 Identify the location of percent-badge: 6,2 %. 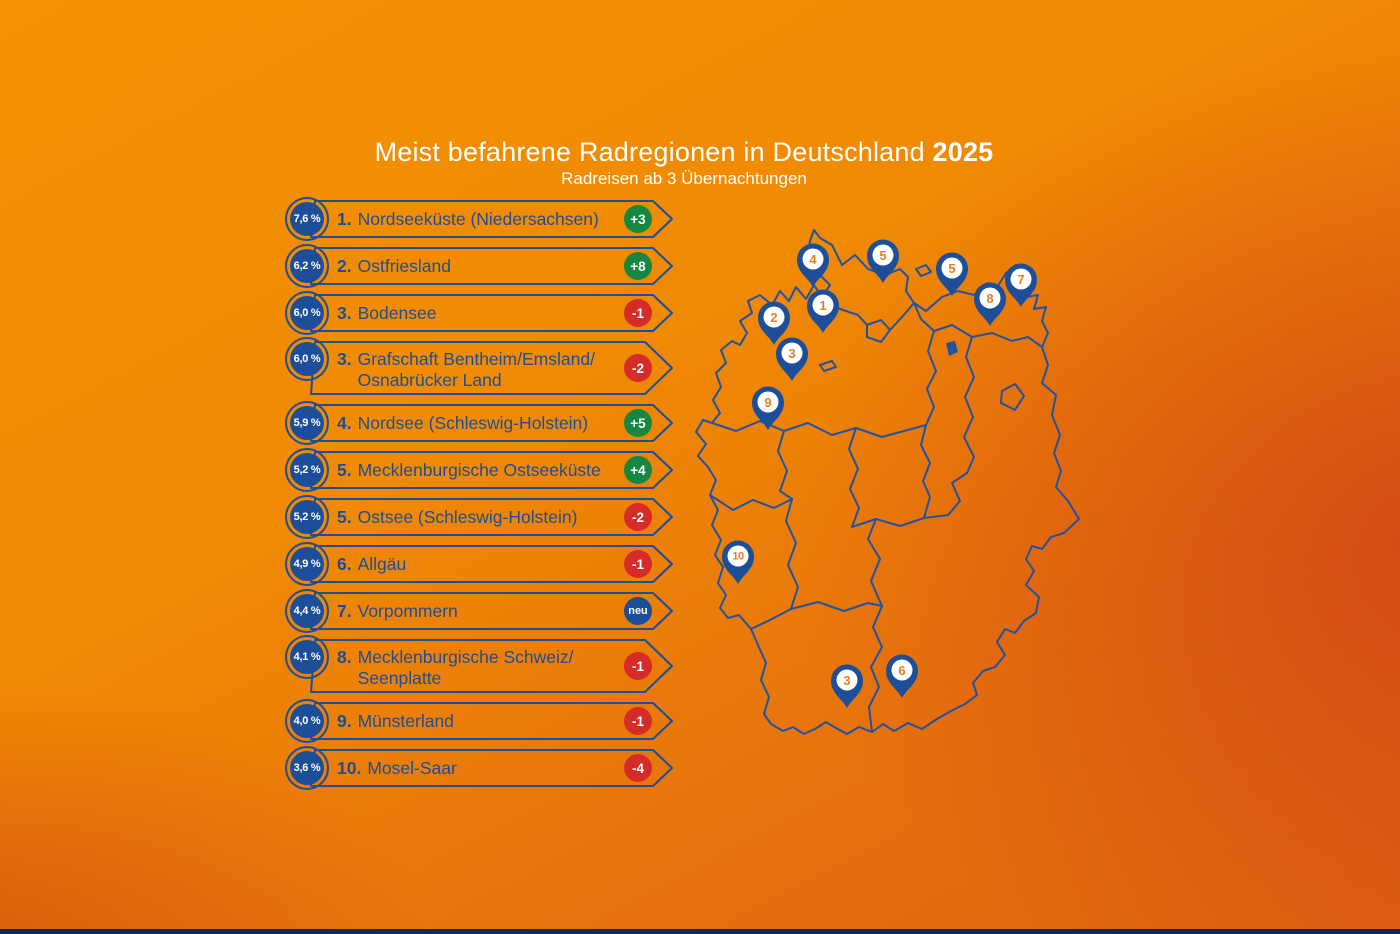
(307, 266).